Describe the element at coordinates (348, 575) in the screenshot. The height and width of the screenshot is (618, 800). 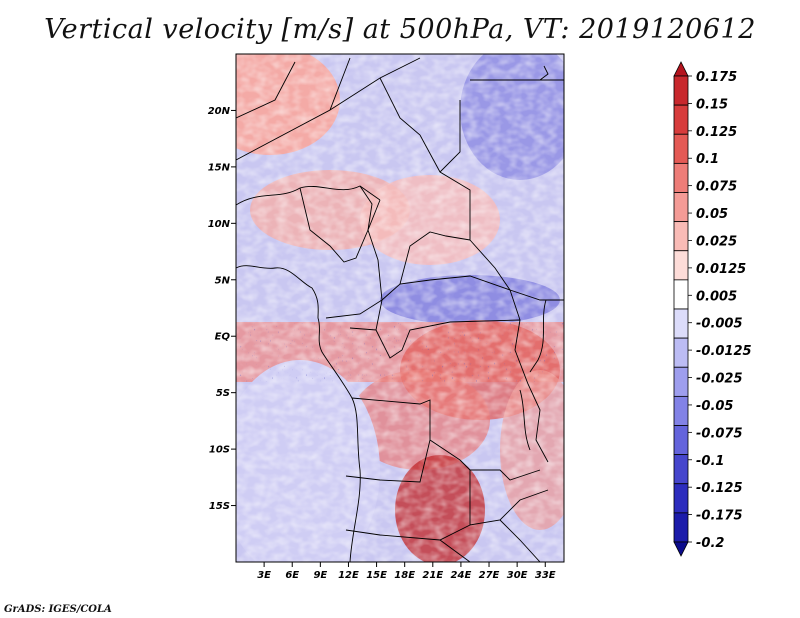
I see `lon-tick-label: 12E` at that location.